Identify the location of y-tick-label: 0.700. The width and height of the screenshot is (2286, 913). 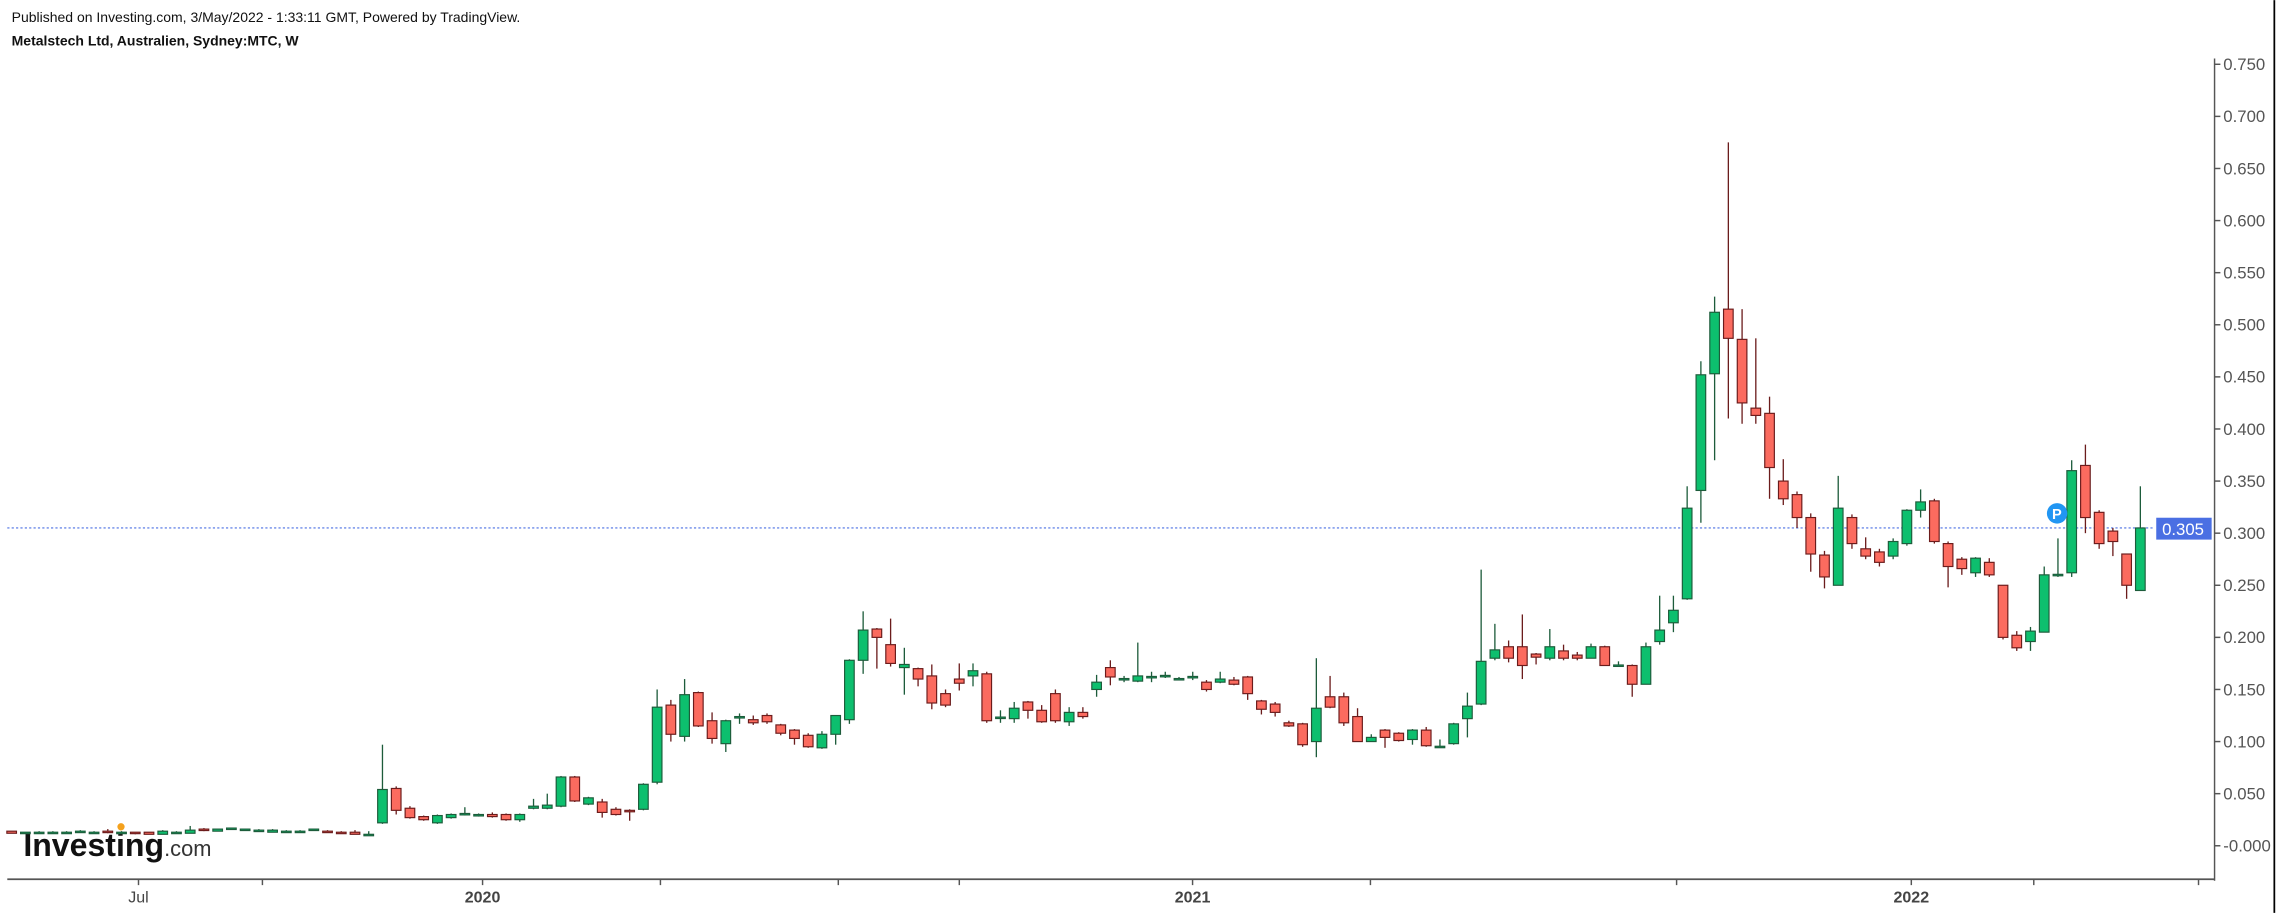
(2244, 116).